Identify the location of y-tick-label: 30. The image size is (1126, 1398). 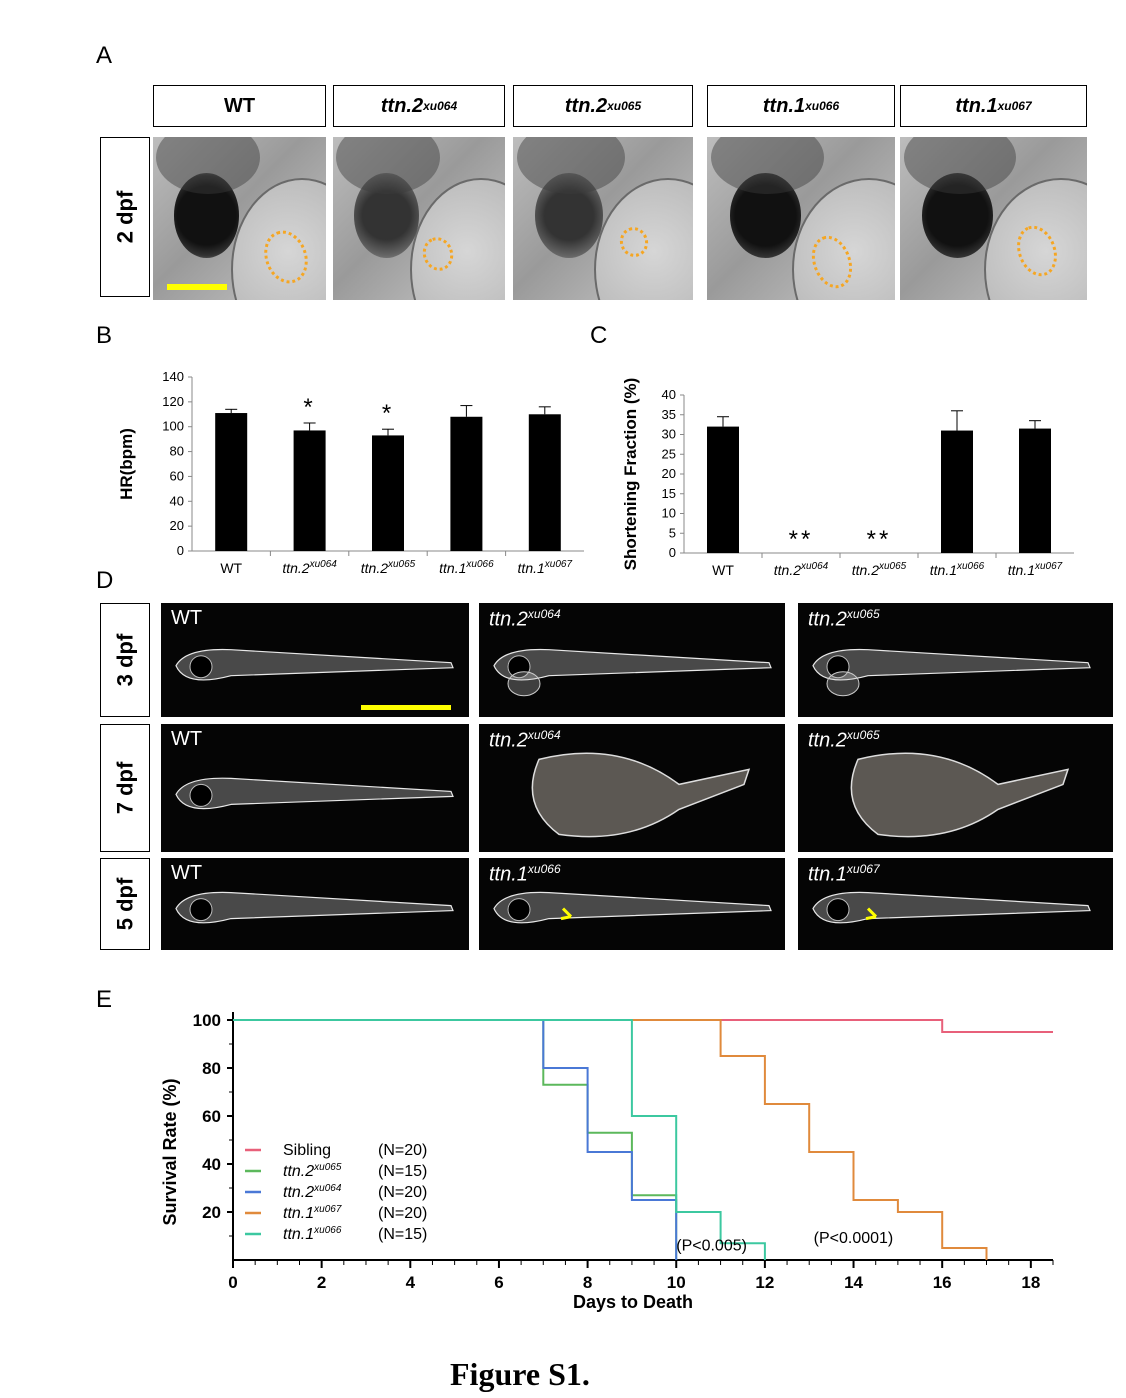
(669, 434).